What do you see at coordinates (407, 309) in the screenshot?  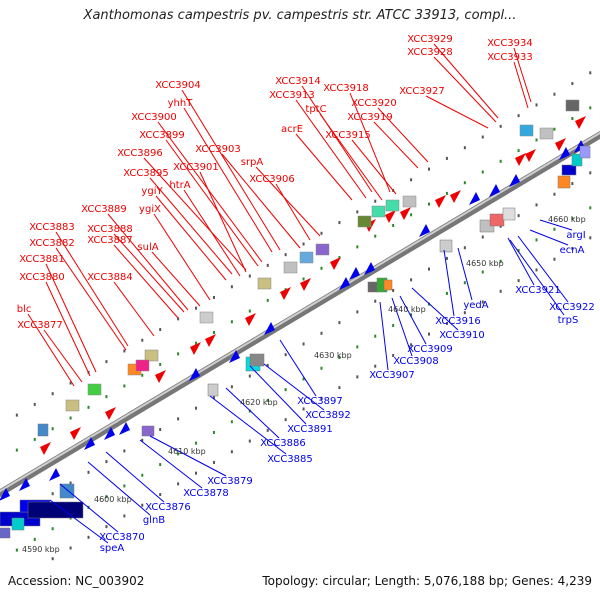 I see `kbp-tick-label: 4640 kbp` at bounding box center [407, 309].